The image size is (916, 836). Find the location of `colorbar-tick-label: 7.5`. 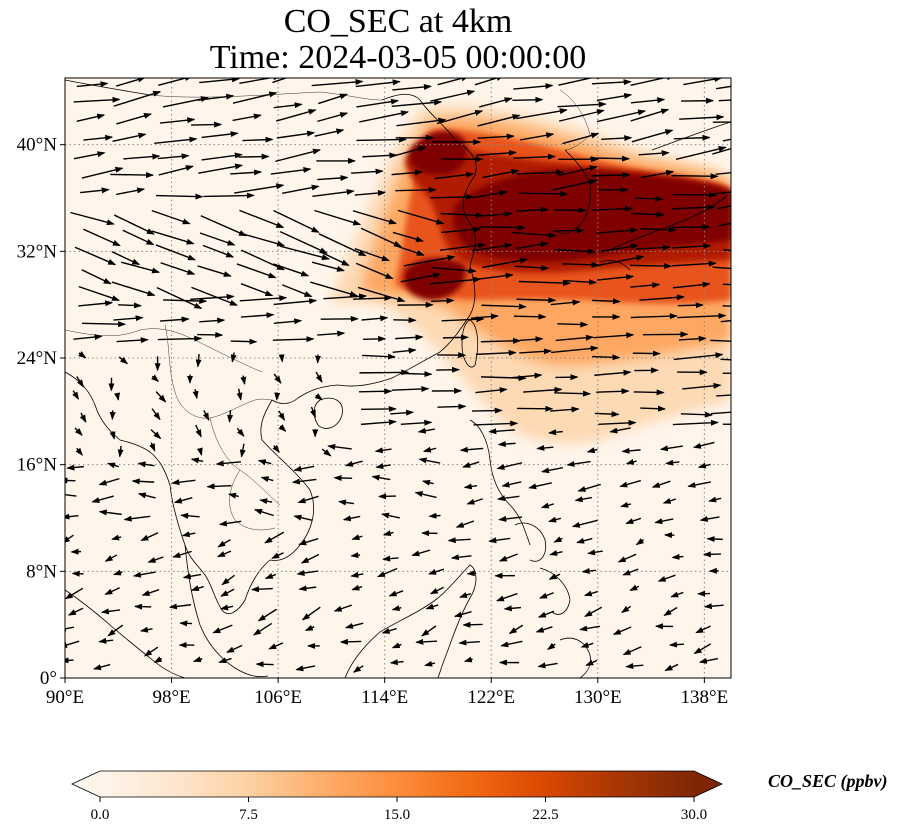

colorbar-tick-label: 7.5 is located at coordinates (248, 815).